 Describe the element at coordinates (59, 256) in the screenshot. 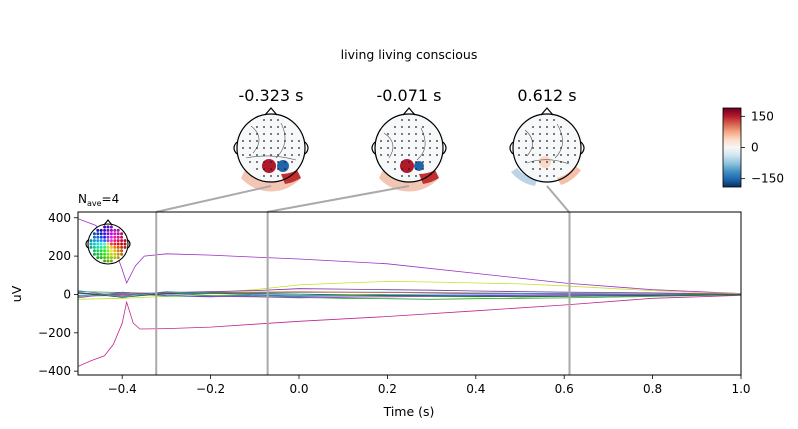

I see `y-tick-label: 200` at that location.